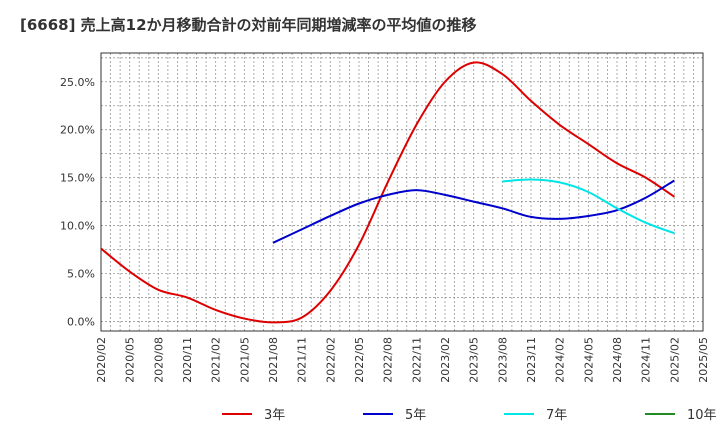  Describe the element at coordinates (158, 360) in the screenshot. I see `x-tick-label: 2020/08` at that location.